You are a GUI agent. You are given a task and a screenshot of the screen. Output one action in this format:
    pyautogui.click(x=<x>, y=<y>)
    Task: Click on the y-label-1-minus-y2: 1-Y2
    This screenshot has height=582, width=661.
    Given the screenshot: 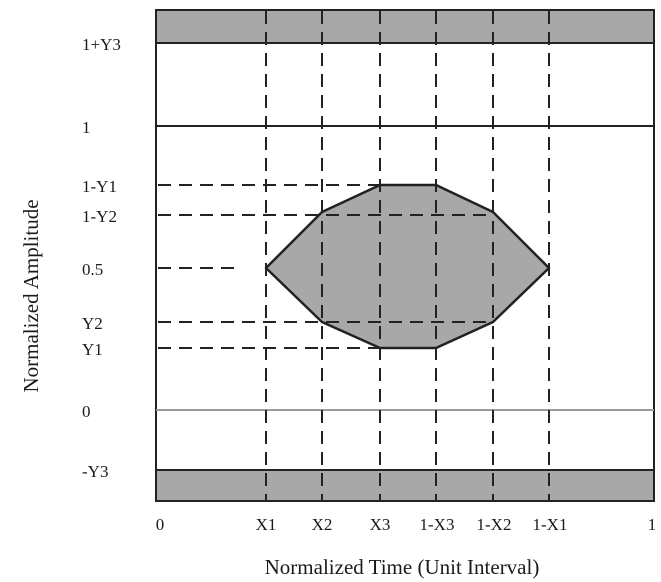 What is the action you would take?
    pyautogui.click(x=99, y=216)
    